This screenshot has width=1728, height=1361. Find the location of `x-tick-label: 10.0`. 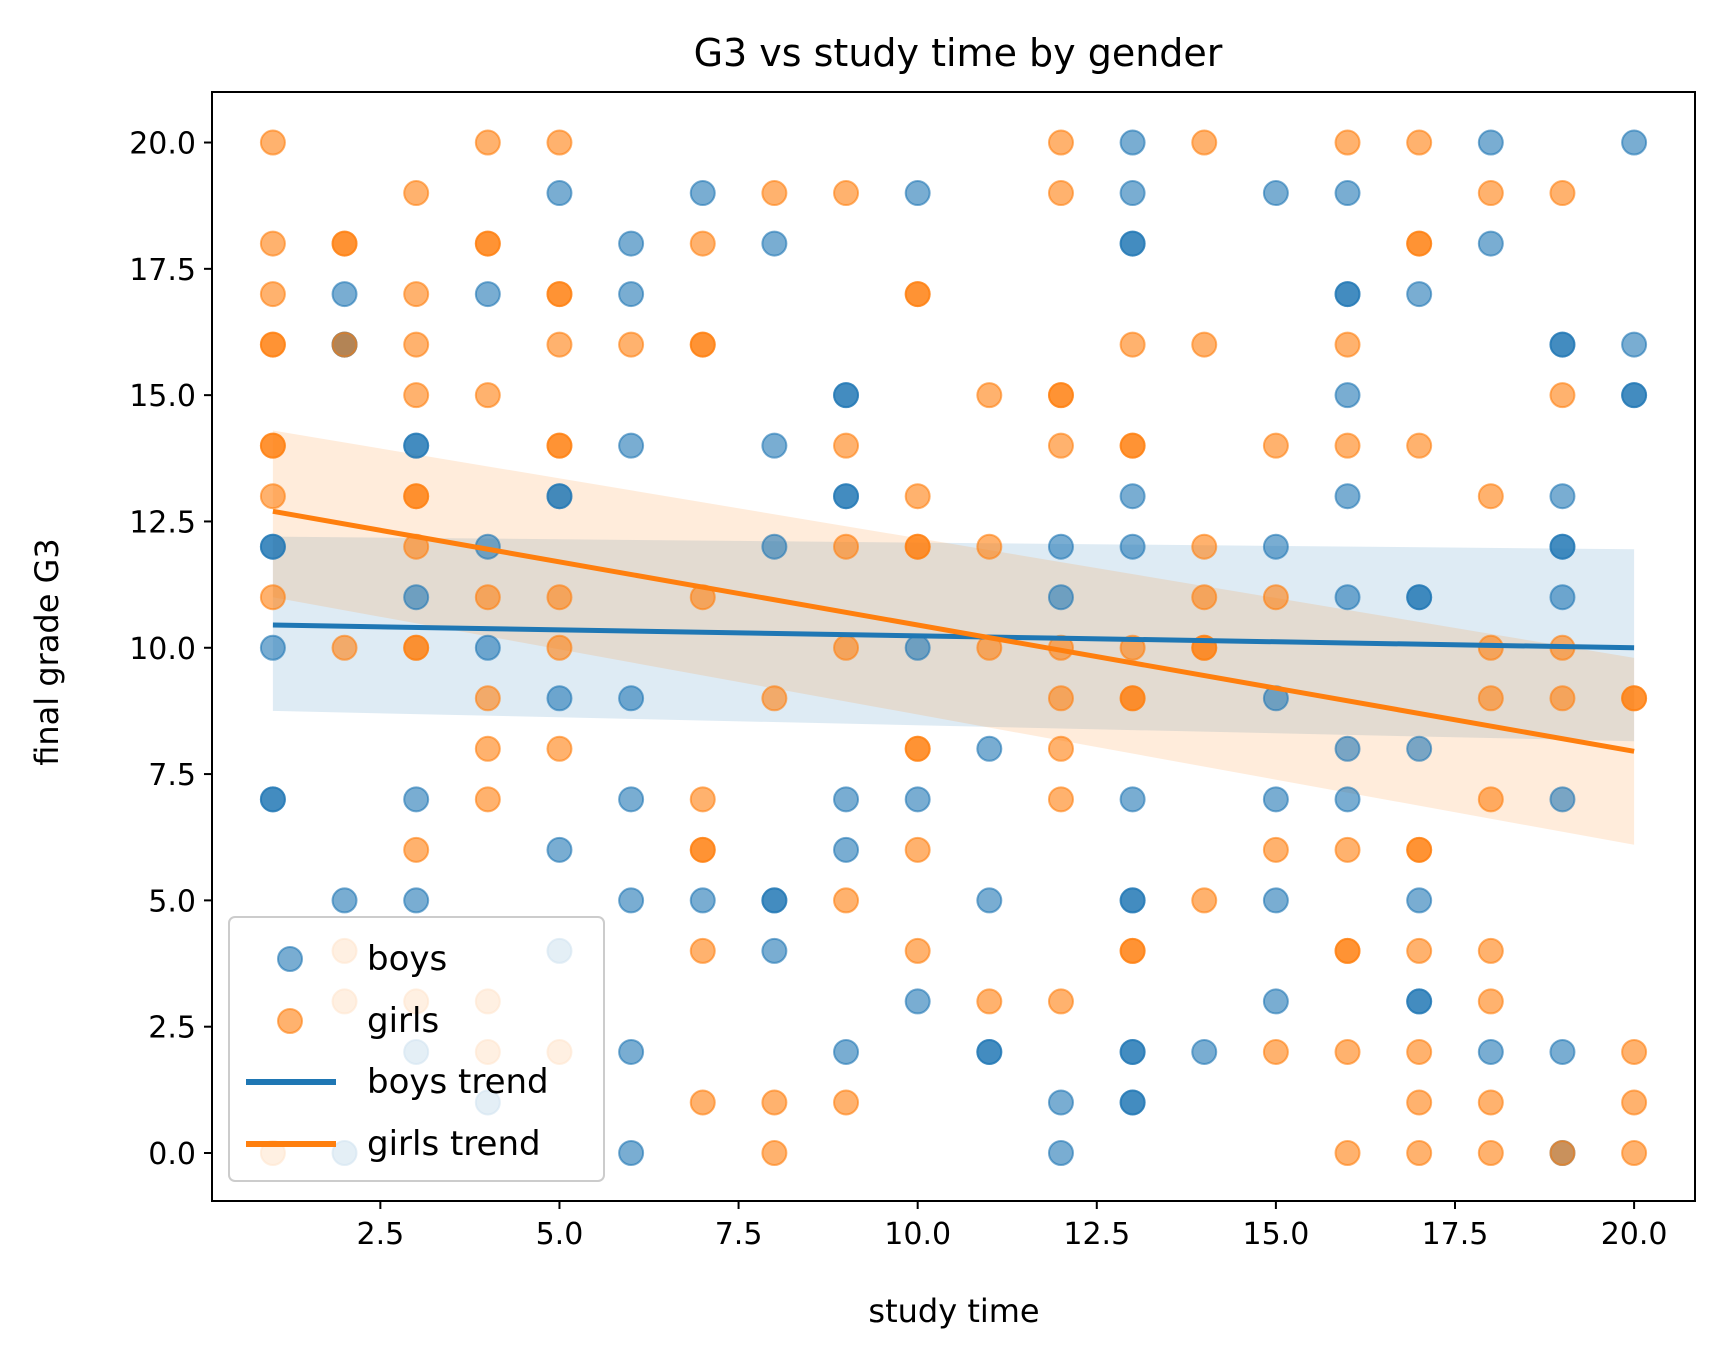

x-tick-label: 10.0 is located at coordinates (917, 1234).